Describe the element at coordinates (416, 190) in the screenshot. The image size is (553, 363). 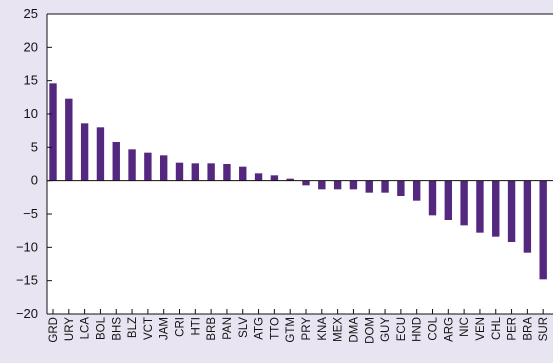
I see `bar-hnd` at that location.